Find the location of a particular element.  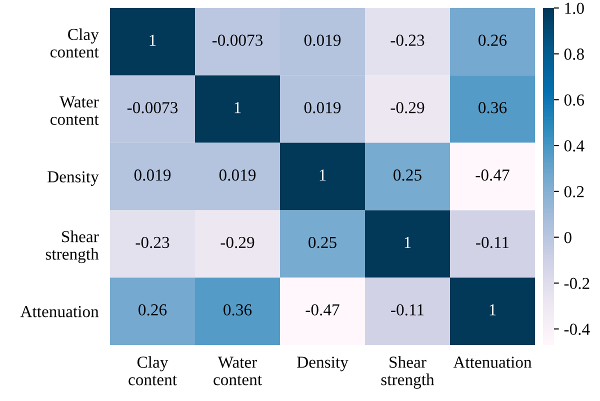

y-tick-label: Water content is located at coordinates (74, 110).